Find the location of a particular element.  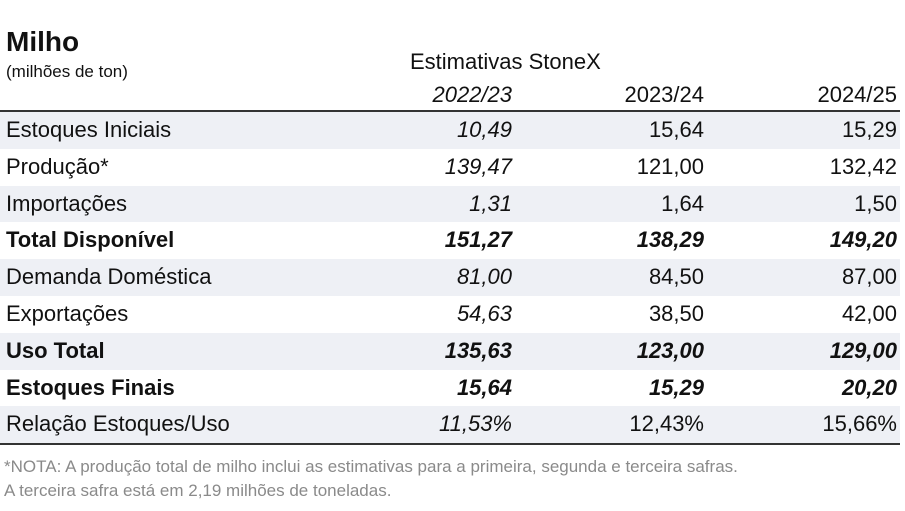

table-row: Estoques Finais 15,64 15,29 20,20 is located at coordinates (450, 388).